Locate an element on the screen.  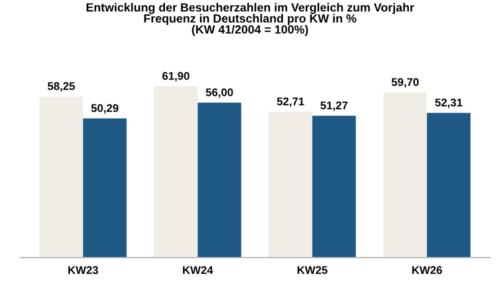
data-label: 52,31 is located at coordinates (448, 103).